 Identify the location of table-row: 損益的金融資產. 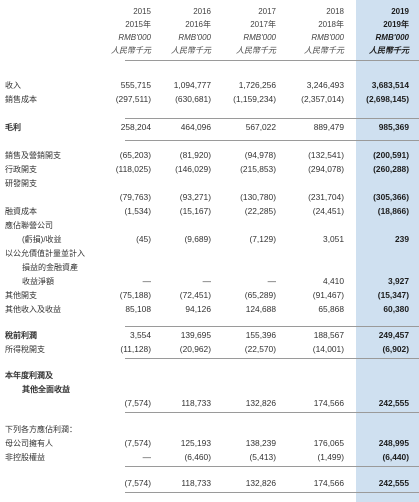
(209, 267).